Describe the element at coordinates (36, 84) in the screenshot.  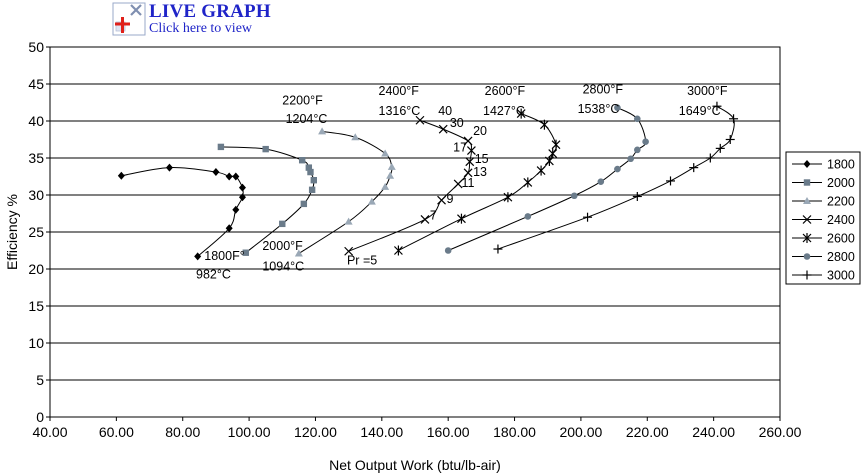
I see `y-tick-label: 45` at that location.